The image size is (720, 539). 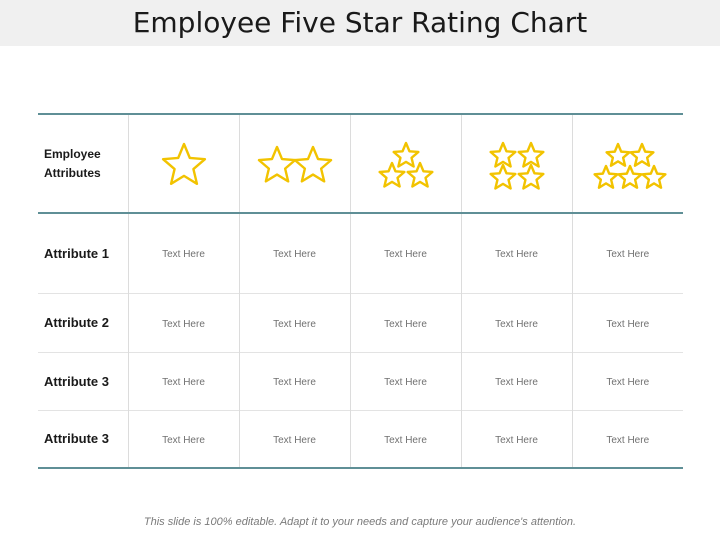 I want to click on header-label-cell: Employee Attributes, so click(x=83, y=163).